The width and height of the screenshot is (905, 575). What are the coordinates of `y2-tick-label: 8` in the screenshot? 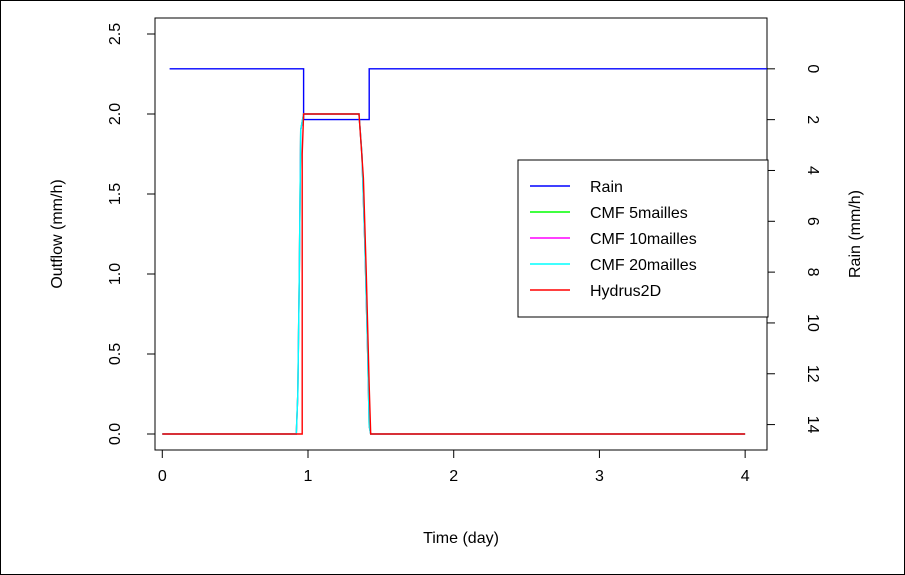 It's located at (812, 272).